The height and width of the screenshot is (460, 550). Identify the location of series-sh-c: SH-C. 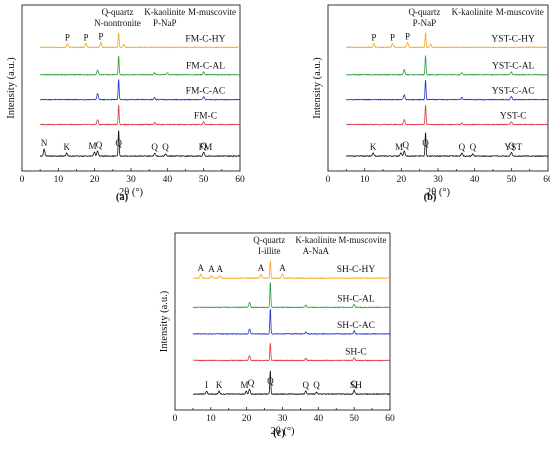
(291, 352).